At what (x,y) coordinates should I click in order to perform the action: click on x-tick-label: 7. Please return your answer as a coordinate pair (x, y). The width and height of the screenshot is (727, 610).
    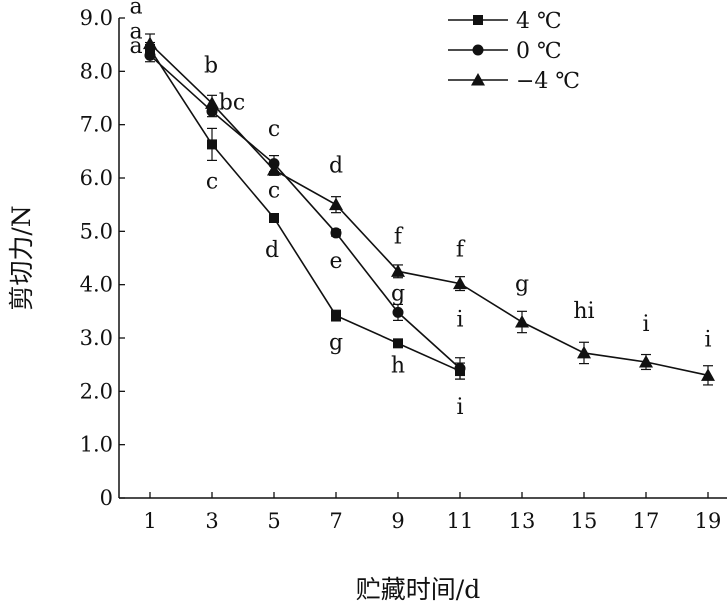
    Looking at the image, I should click on (335, 521).